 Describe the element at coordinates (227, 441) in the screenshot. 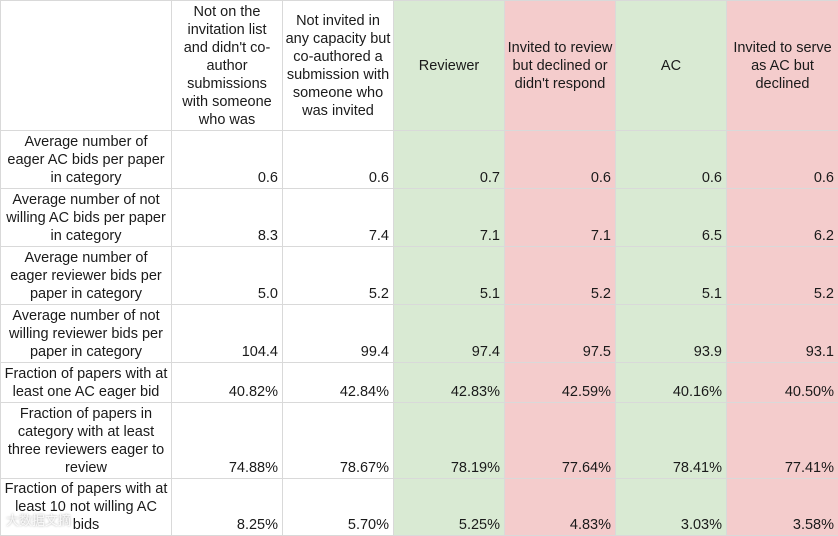

I see `table-cell: 74.88%` at that location.